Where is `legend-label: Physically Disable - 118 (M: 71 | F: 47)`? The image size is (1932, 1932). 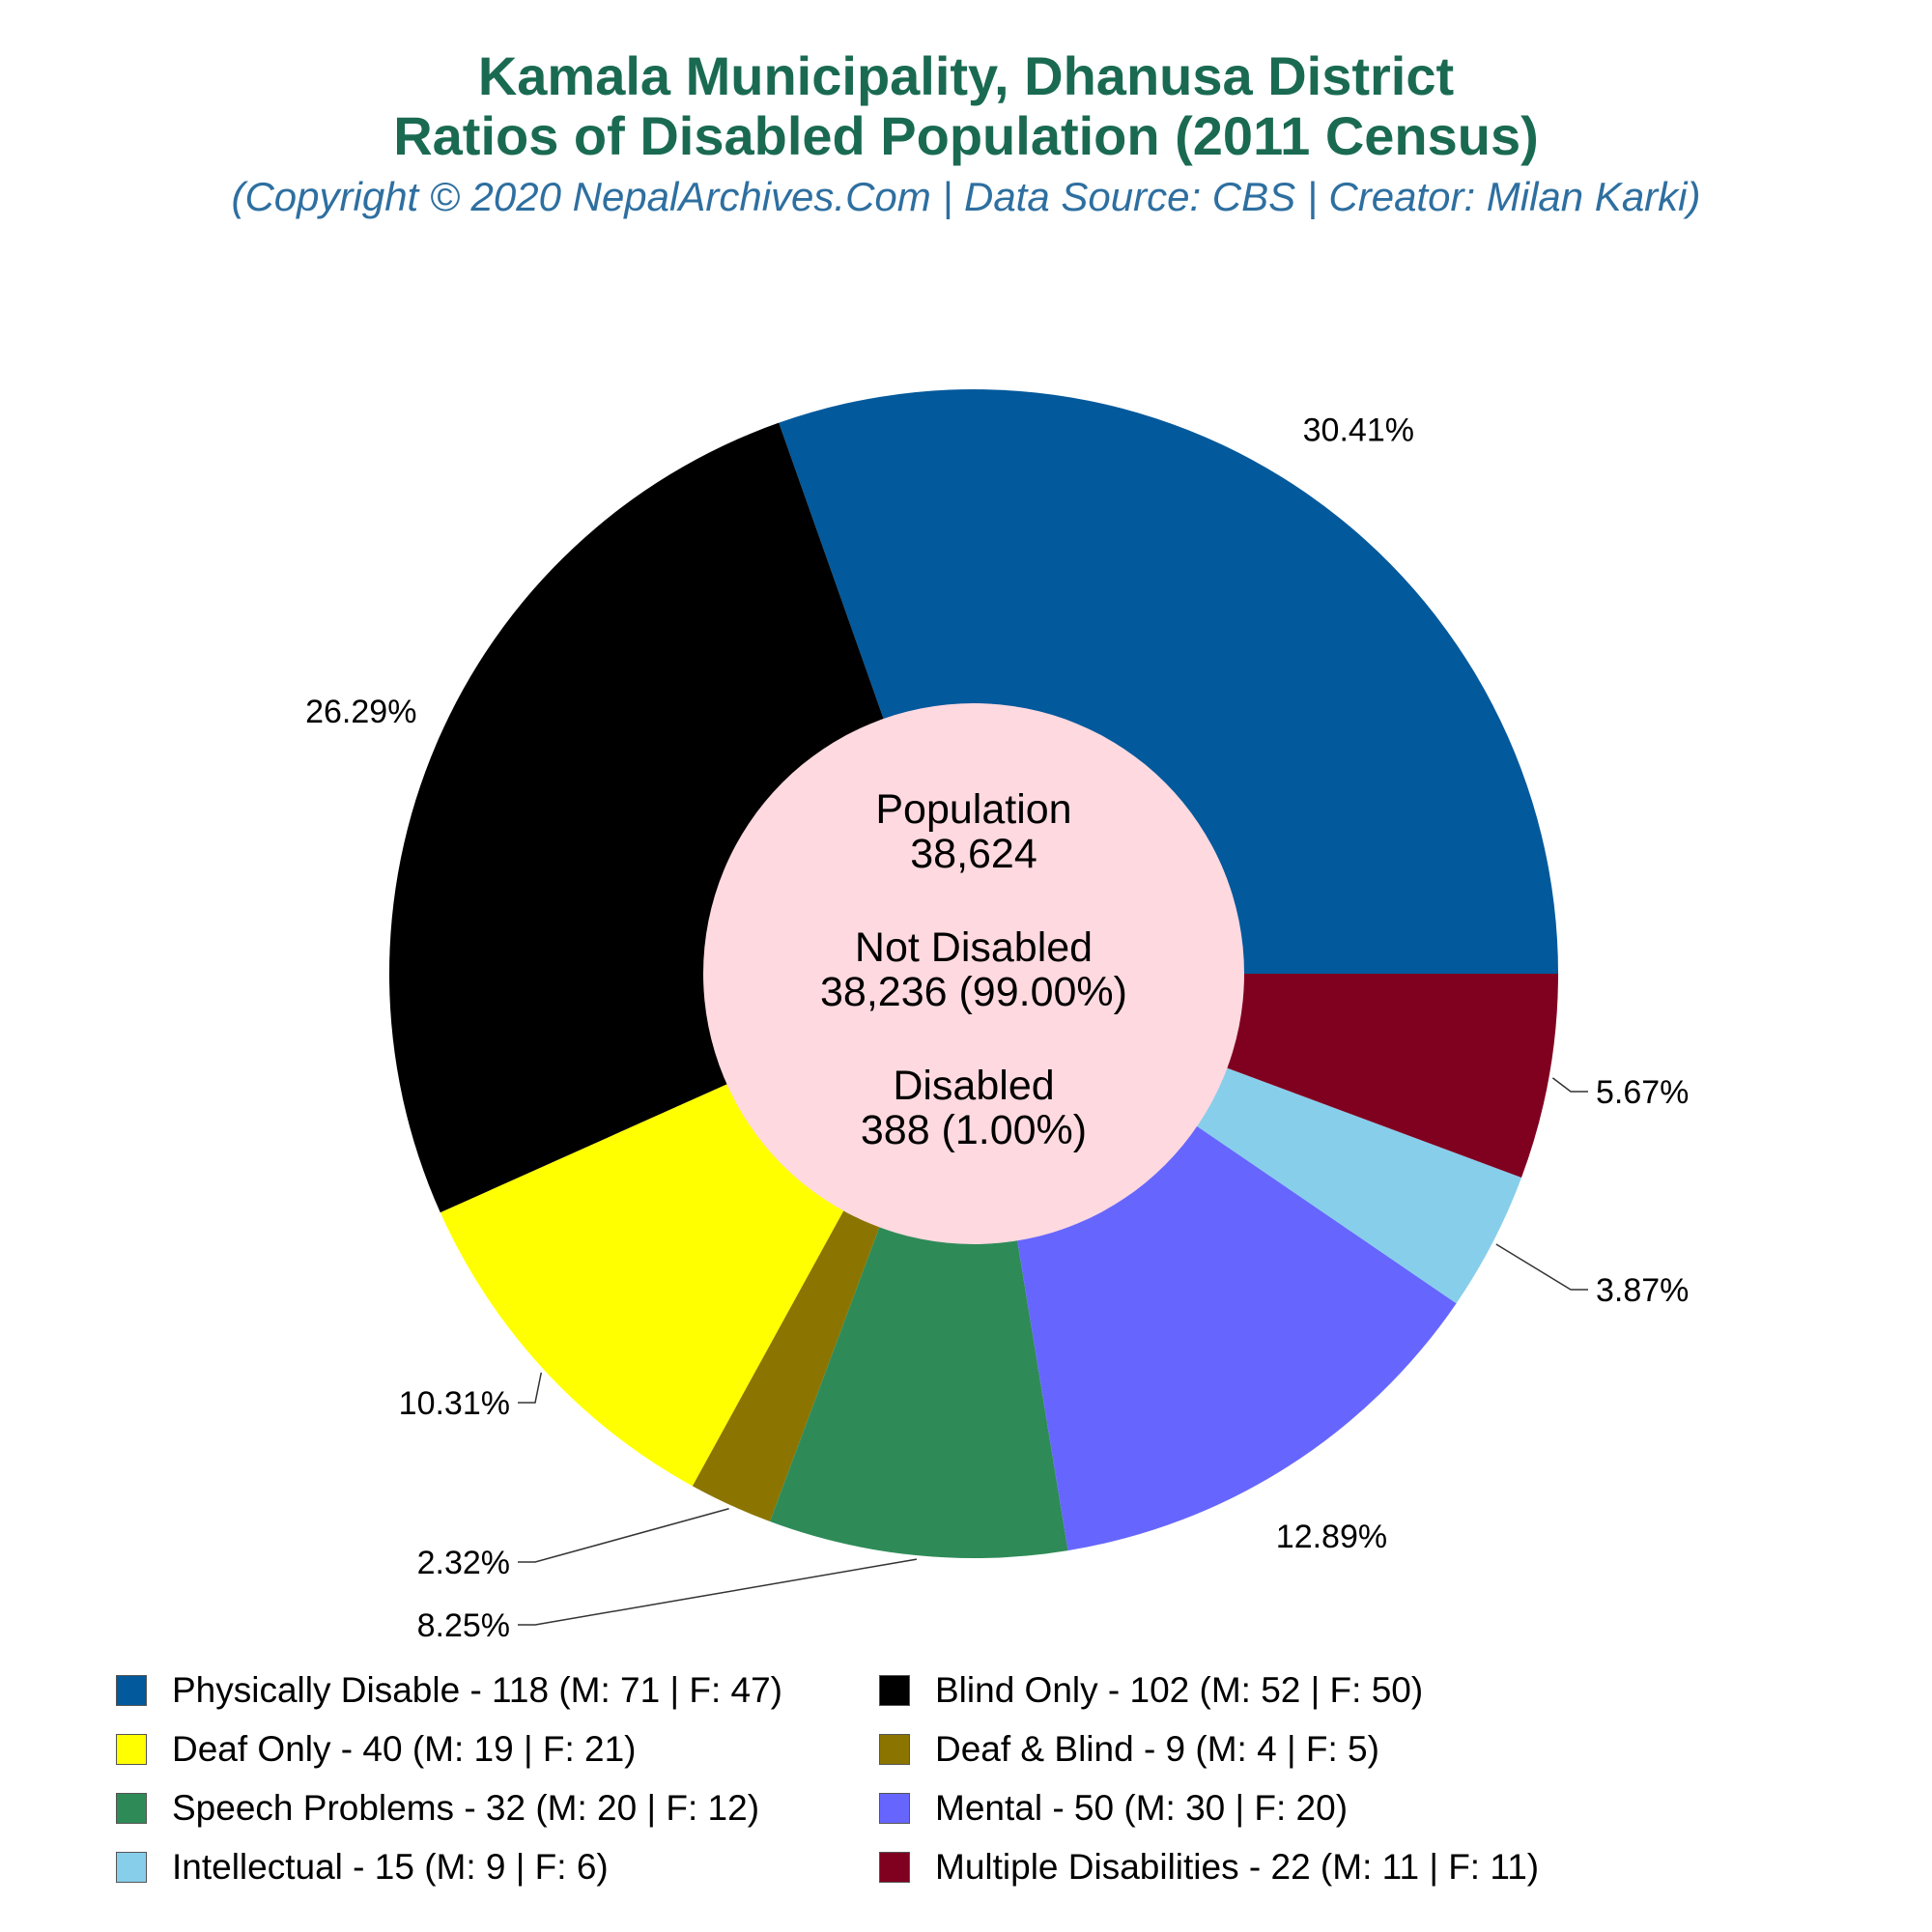 legend-label: Physically Disable - 118 (M: 71 | F: 47) is located at coordinates (477, 1690).